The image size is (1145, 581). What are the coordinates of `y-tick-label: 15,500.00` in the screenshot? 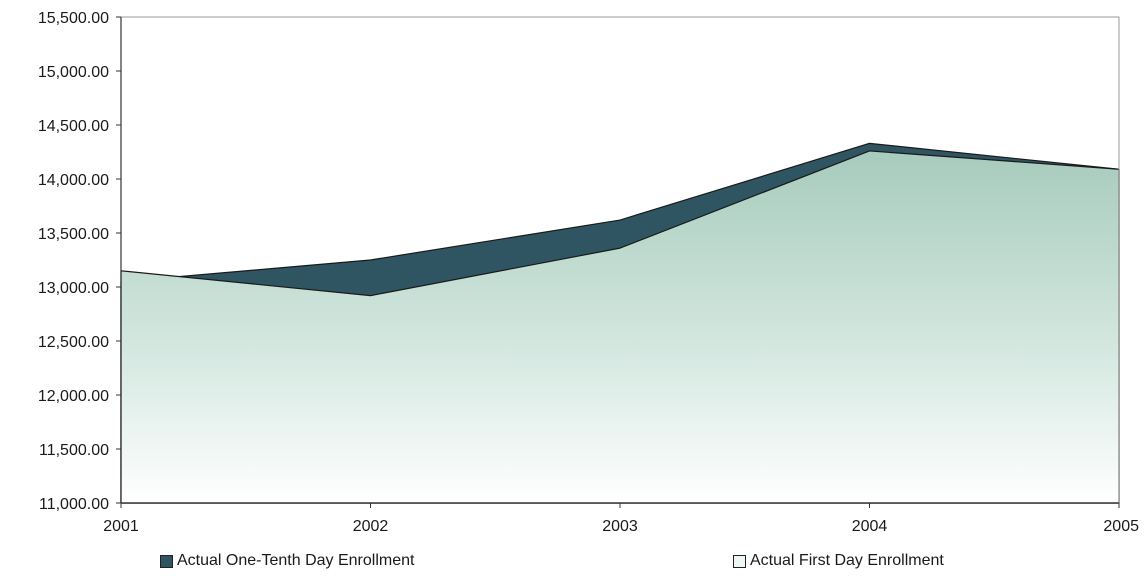 It's located at (73, 18).